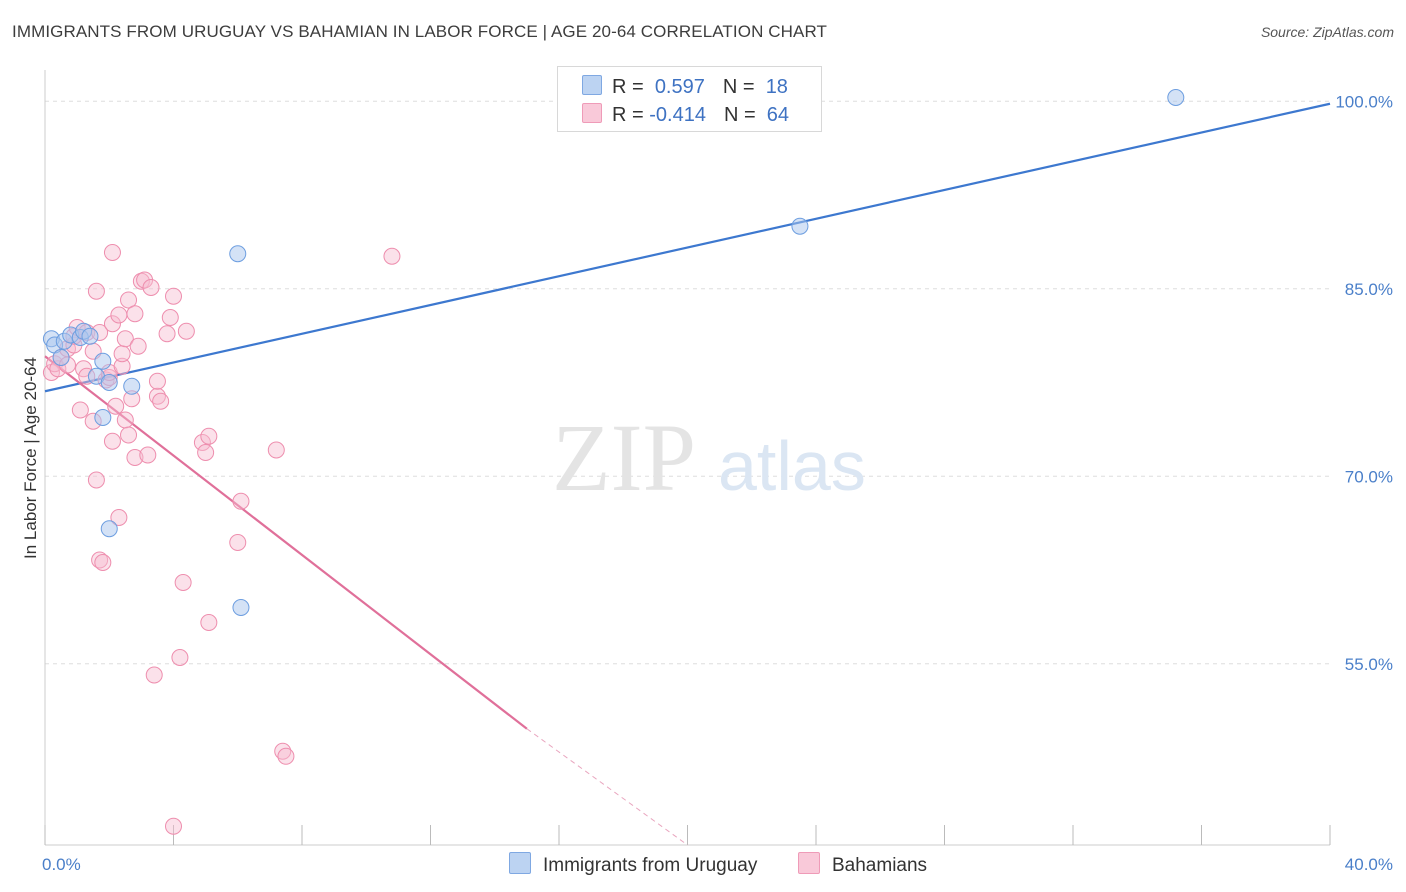  Describe the element at coordinates (1369, 664) in the screenshot. I see `y-tick-label: 55.0%` at that location.